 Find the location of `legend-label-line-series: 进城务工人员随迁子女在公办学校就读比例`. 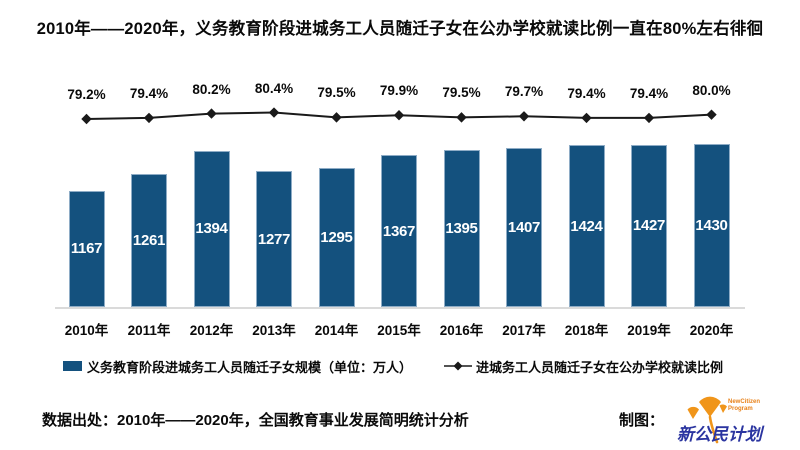

legend-label-line-series: 进城务工人员随迁子女在公办学校就读比例 is located at coordinates (600, 367).